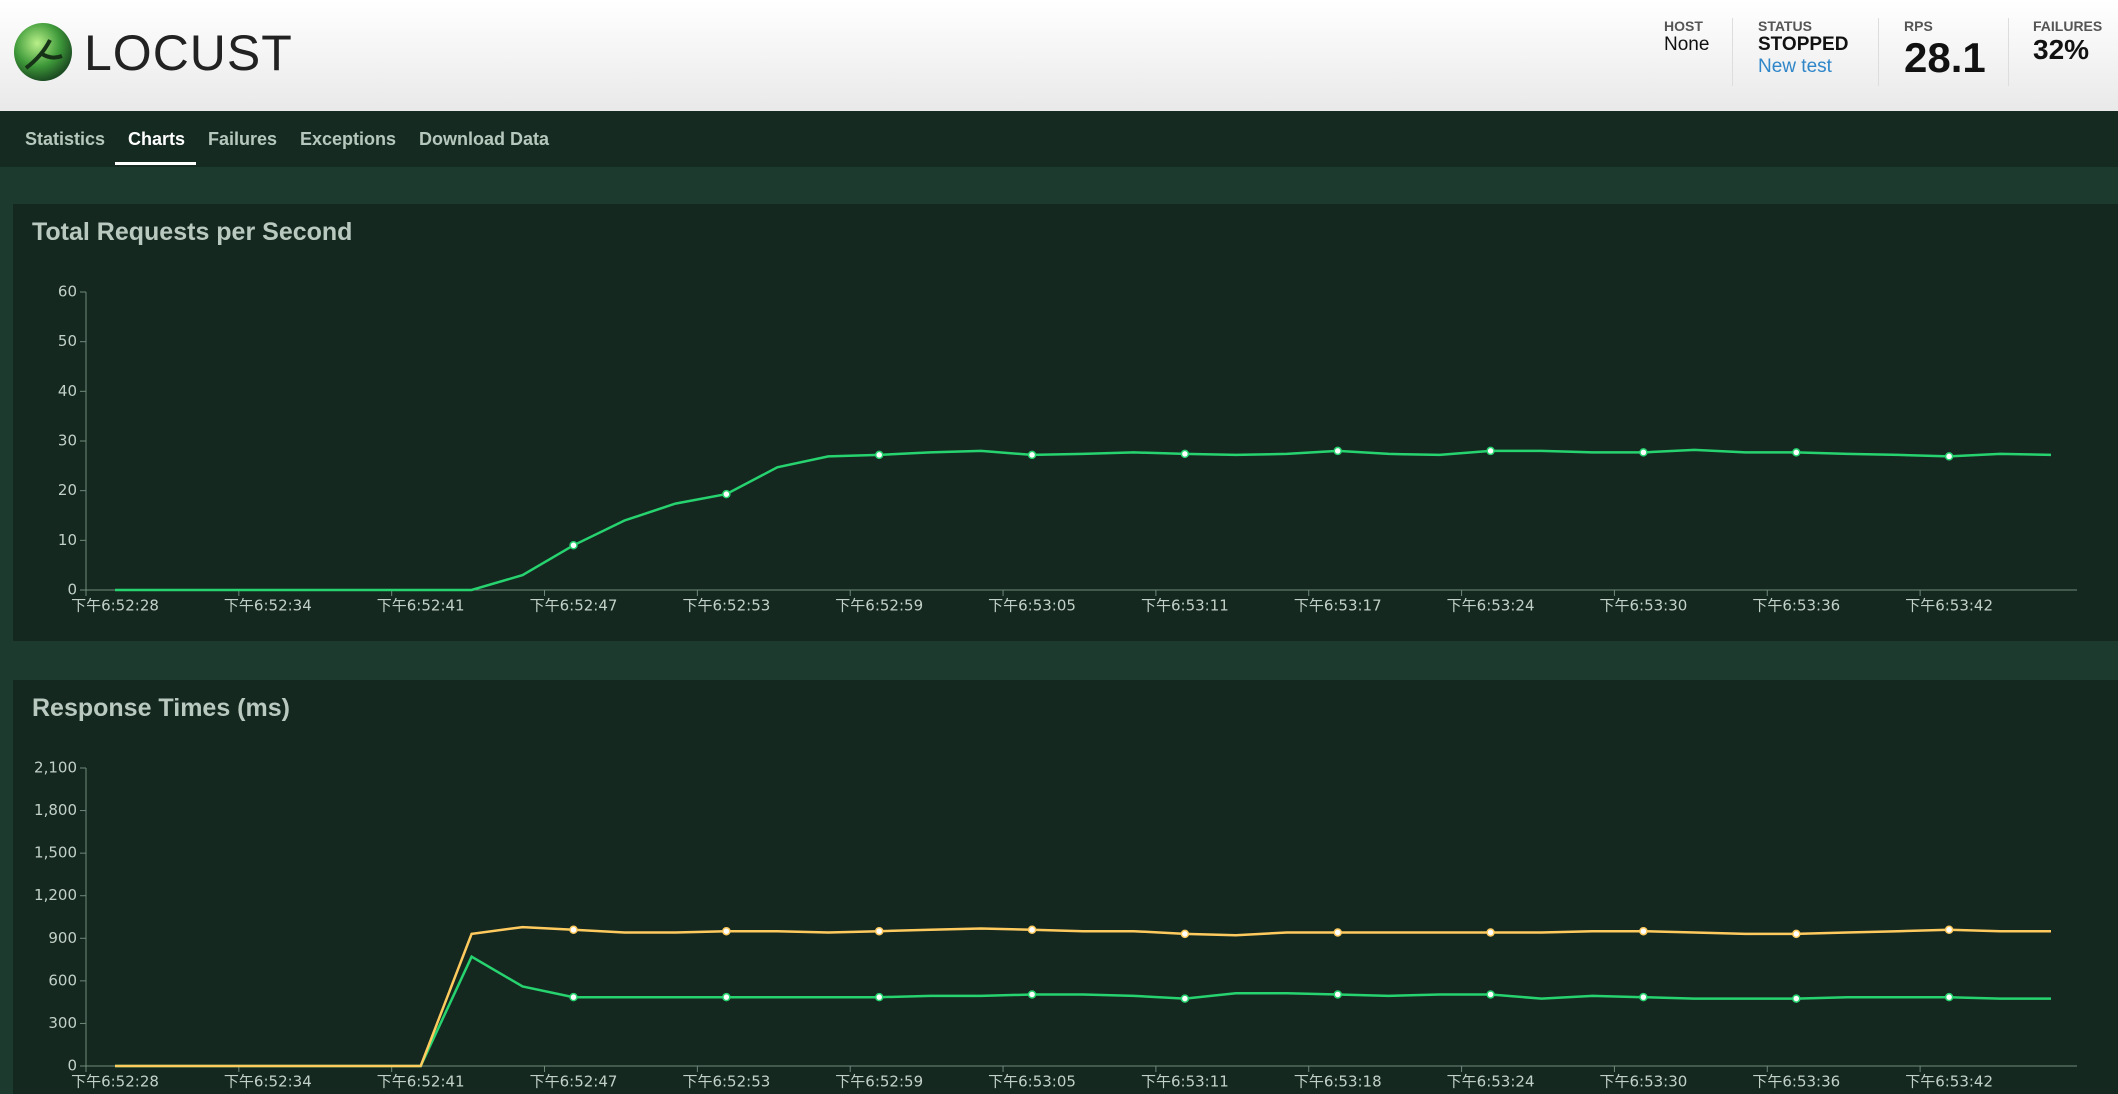 The height and width of the screenshot is (1094, 2118). Describe the element at coordinates (1785, 26) in the screenshot. I see `stat-label: STATUS` at that location.